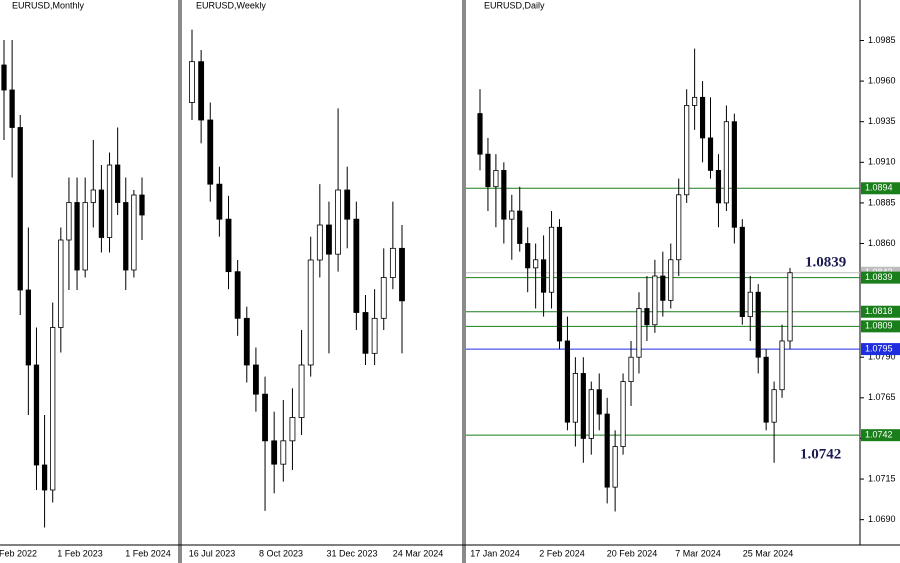 This screenshot has width=900, height=563. Describe the element at coordinates (148, 553) in the screenshot. I see `x-tick-label: 1 Feb 2024` at that location.